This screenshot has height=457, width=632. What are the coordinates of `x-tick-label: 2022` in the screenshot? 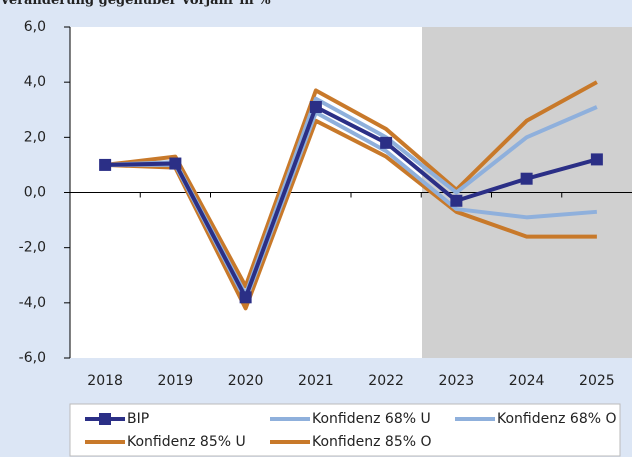 It's located at (386, 381).